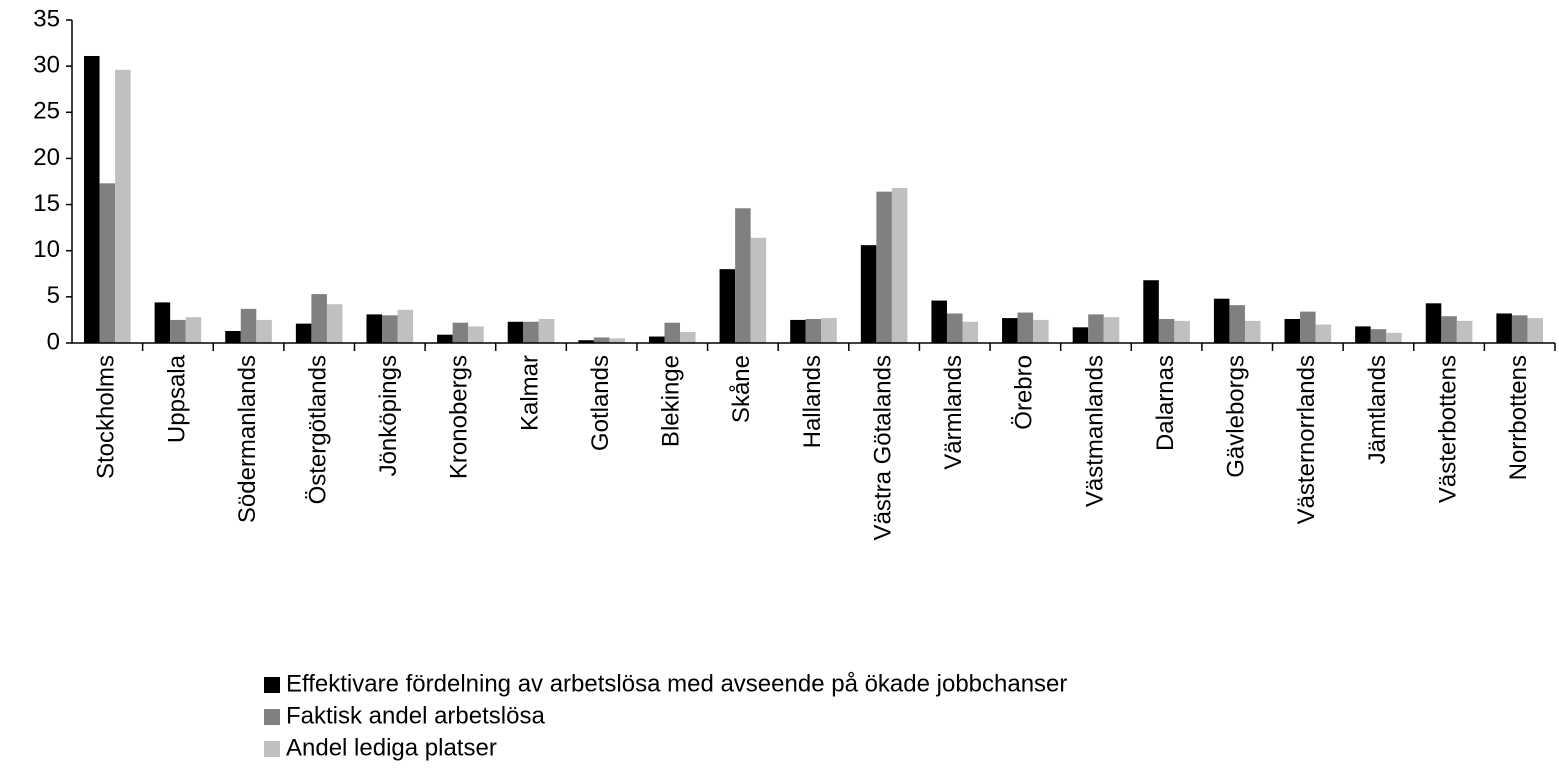  What do you see at coordinates (46, 157) in the screenshot?
I see `y-tick-label: 20` at bounding box center [46, 157].